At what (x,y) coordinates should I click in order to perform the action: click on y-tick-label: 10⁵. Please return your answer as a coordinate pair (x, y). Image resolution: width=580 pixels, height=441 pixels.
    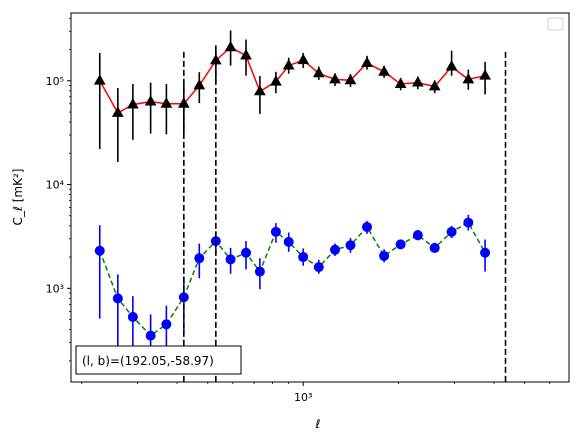
    Looking at the image, I should click on (55, 81).